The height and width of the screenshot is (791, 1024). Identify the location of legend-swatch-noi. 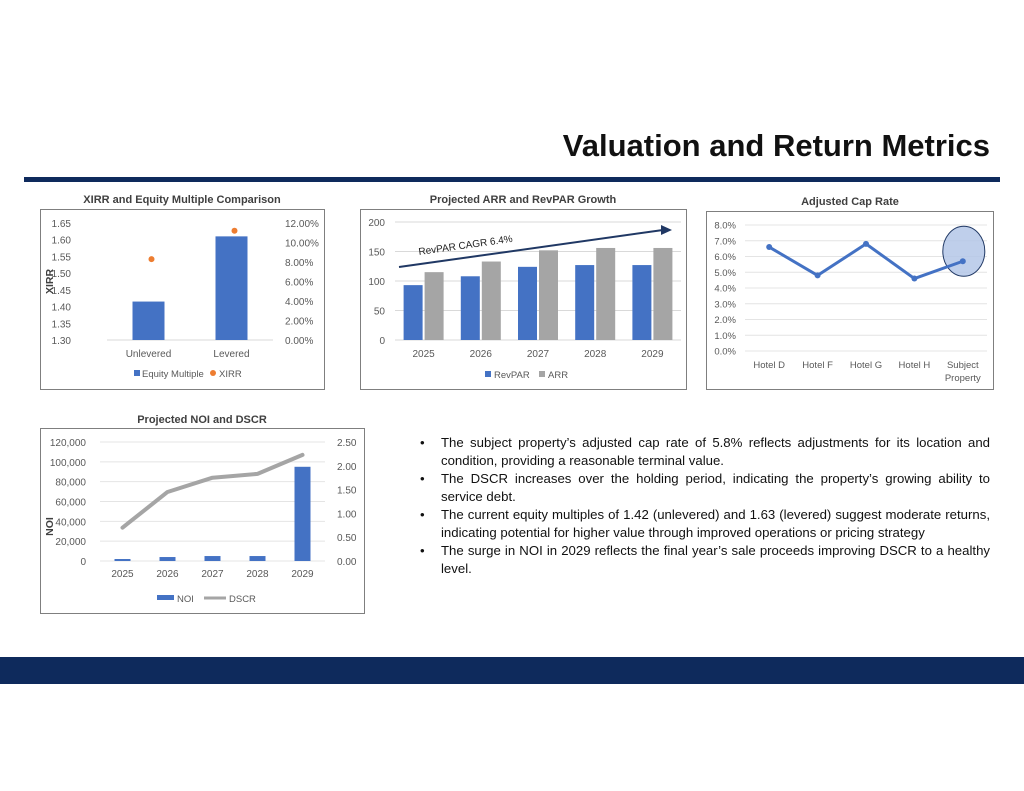
(165, 597).